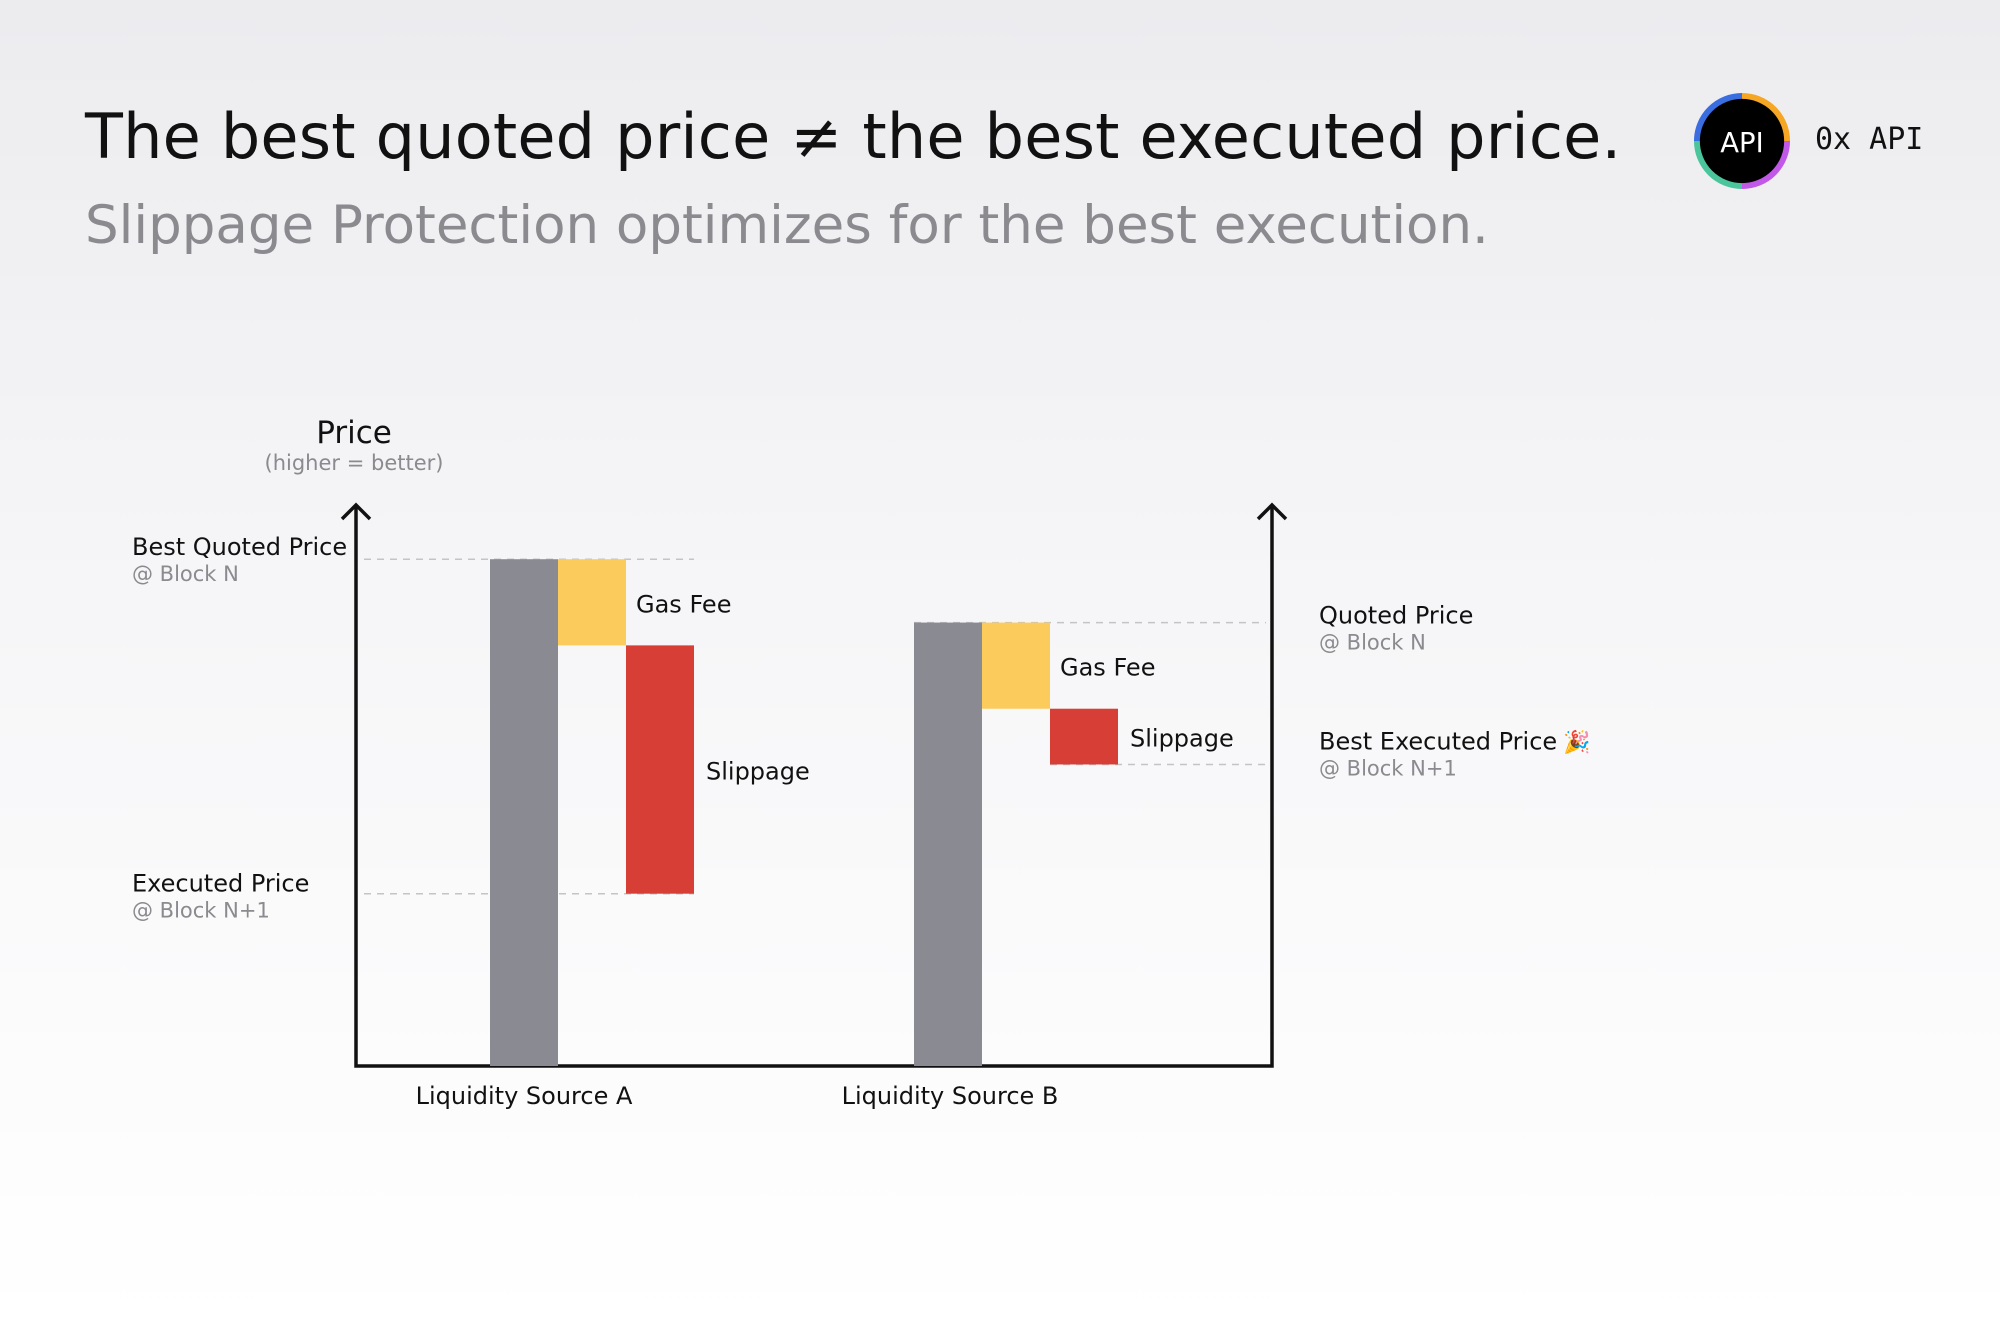  What do you see at coordinates (1272, 511) in the screenshot?
I see `y-axis-arrow-right-icon` at bounding box center [1272, 511].